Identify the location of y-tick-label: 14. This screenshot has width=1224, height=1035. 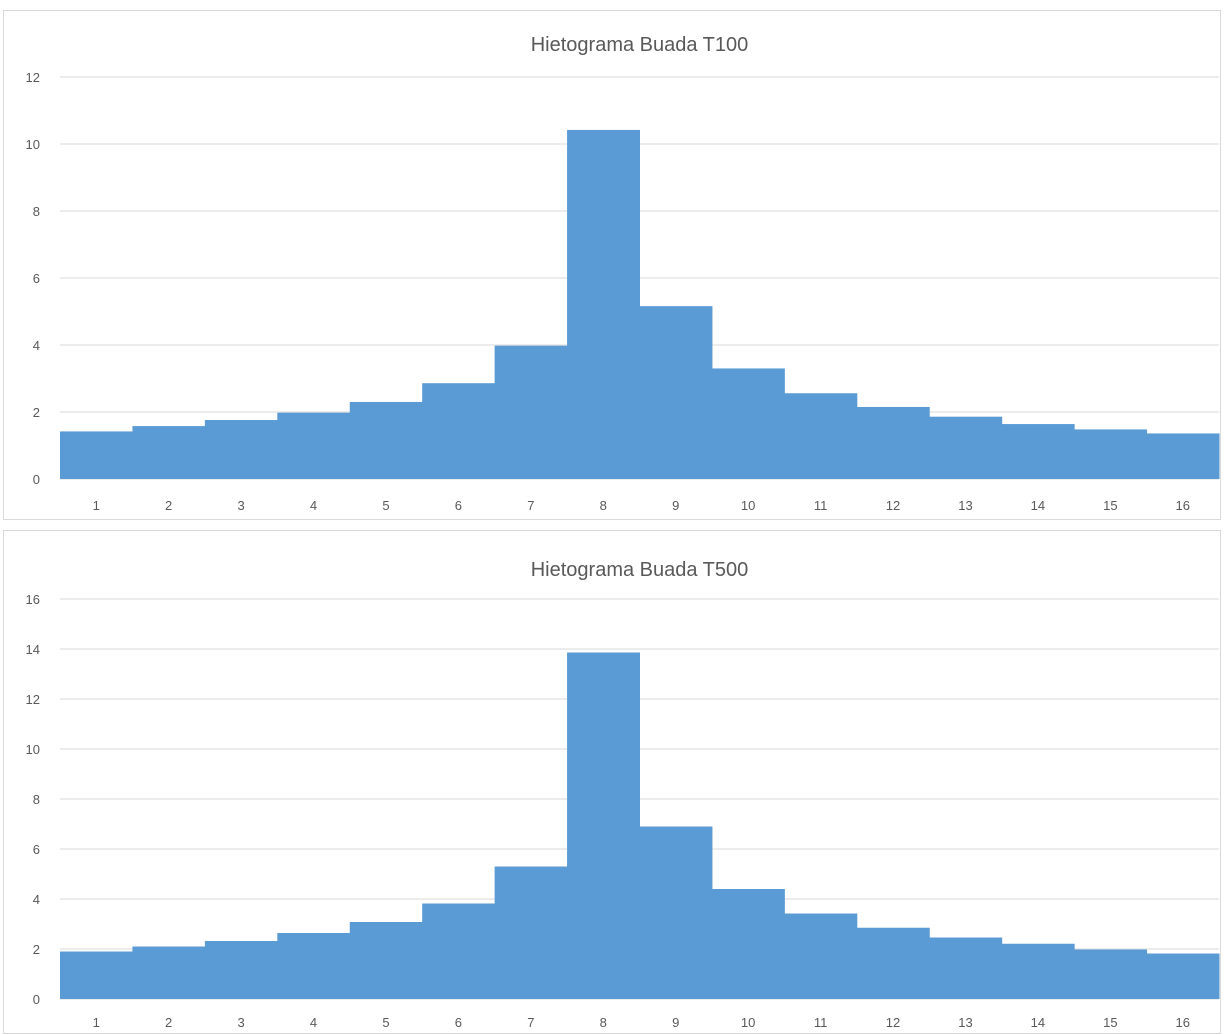
(33, 649).